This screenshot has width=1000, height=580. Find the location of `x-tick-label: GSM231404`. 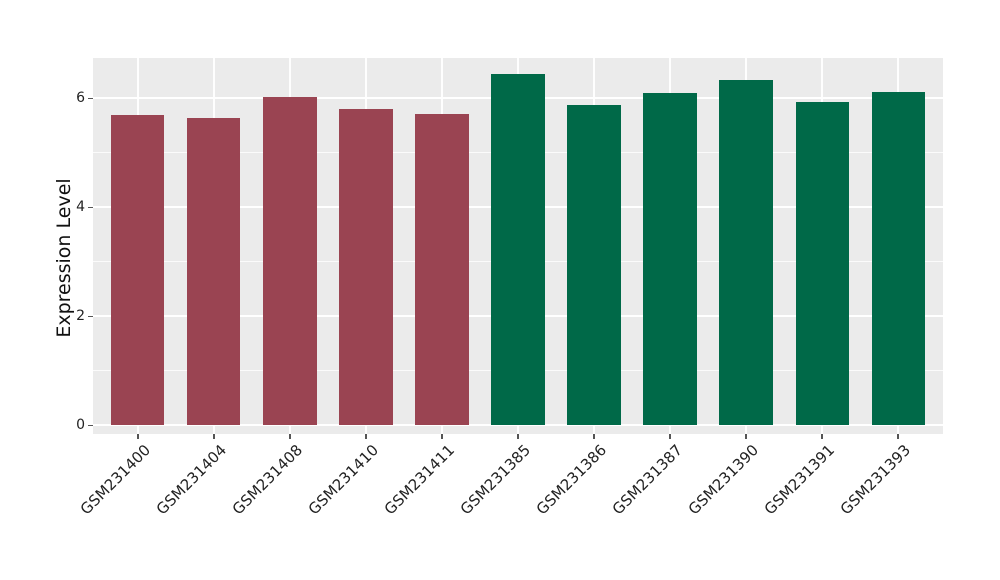

x-tick-label: GSM231404 is located at coordinates (191, 480).